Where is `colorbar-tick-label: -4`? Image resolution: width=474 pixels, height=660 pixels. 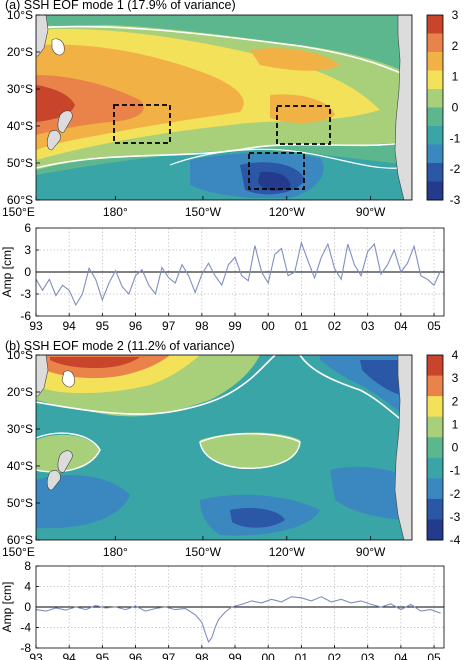 colorbar-tick-label: -4 is located at coordinates (455, 540).